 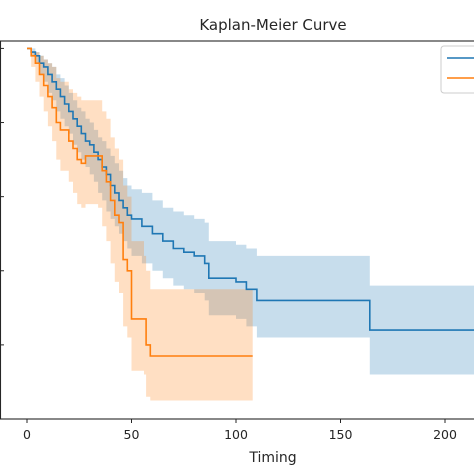 What do you see at coordinates (27, 434) in the screenshot?
I see `x-tick-label: 0` at bounding box center [27, 434].